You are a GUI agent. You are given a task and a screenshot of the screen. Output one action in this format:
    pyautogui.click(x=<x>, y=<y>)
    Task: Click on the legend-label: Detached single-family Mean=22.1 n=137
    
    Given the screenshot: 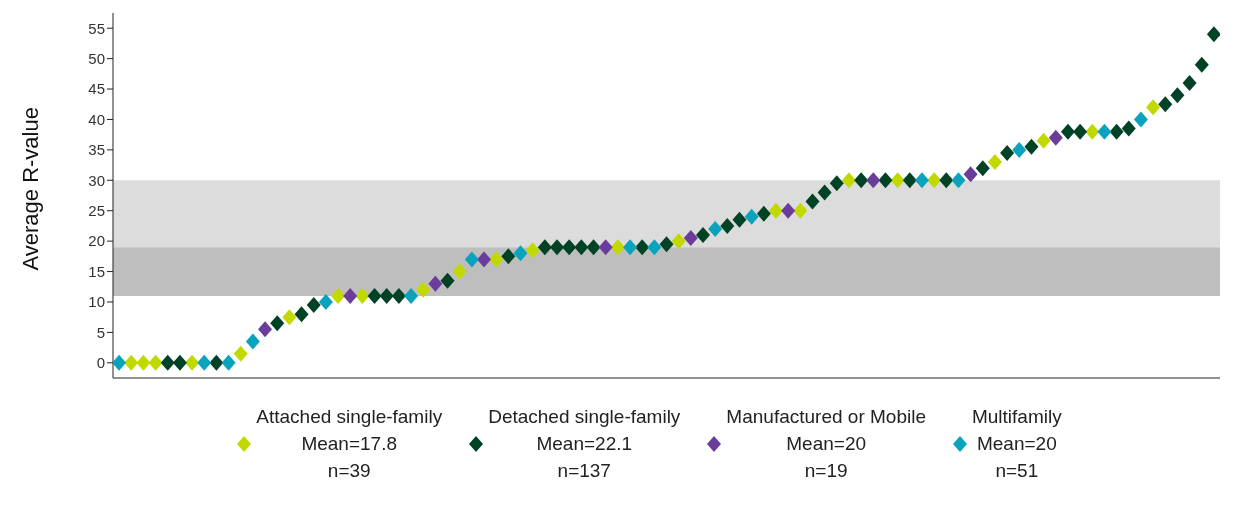 What is the action you would take?
    pyautogui.click(x=584, y=444)
    